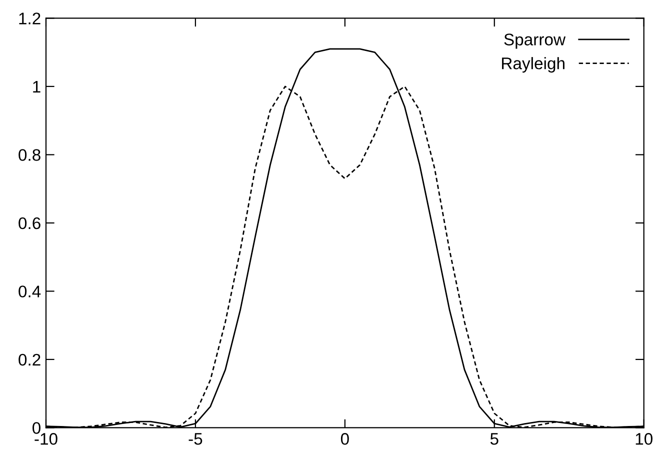 The width and height of the screenshot is (657, 455). What do you see at coordinates (29, 223) in the screenshot?
I see `y-tick-label: 0.6` at bounding box center [29, 223].